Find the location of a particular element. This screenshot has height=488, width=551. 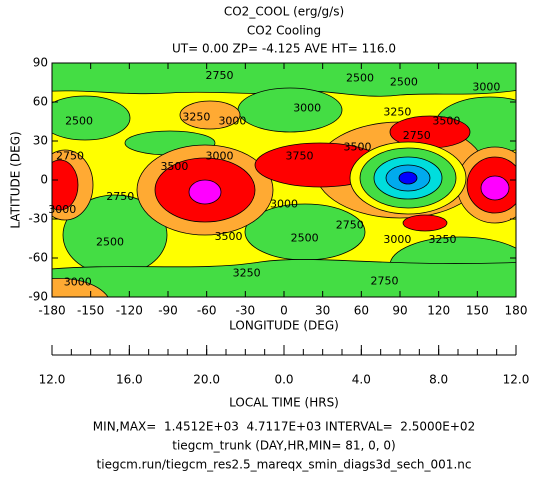

y-axis-label: LATITUDE (DEG) is located at coordinates (16, 179).